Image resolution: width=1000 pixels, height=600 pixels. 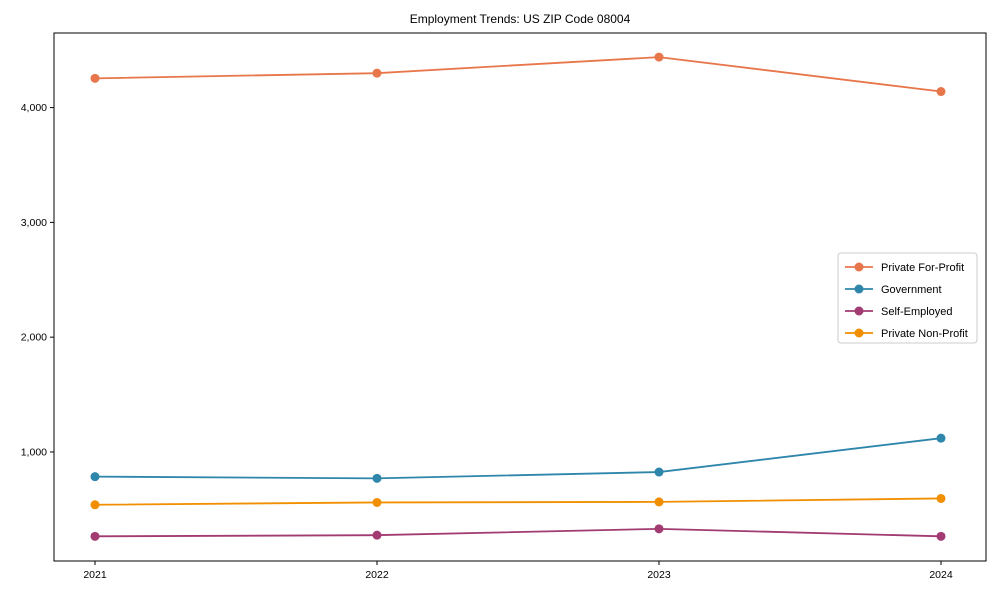 I want to click on x-tick-label: 2021, so click(x=95, y=575).